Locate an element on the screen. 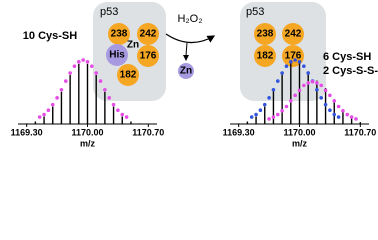 Image resolution: width=378 pixels, height=240 pixels. release-arrow is located at coordinates (186, 51).